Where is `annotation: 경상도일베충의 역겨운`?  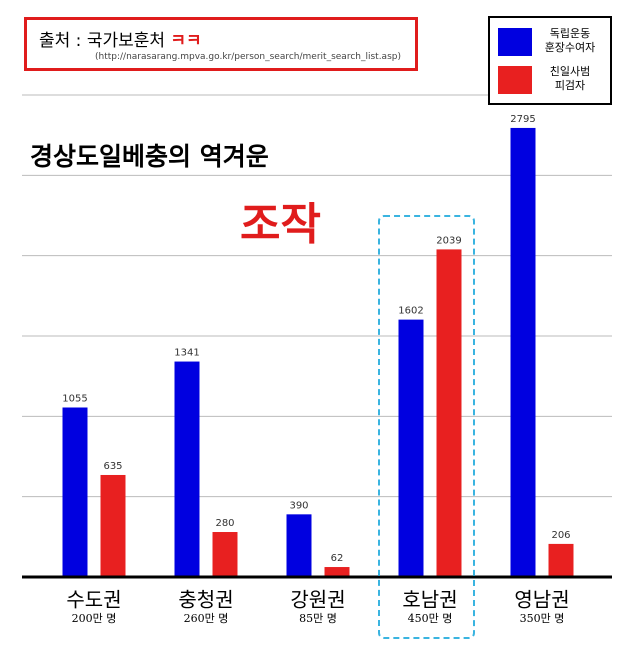
annotation: 경상도일베충의 역겨운 is located at coordinates (149, 156).